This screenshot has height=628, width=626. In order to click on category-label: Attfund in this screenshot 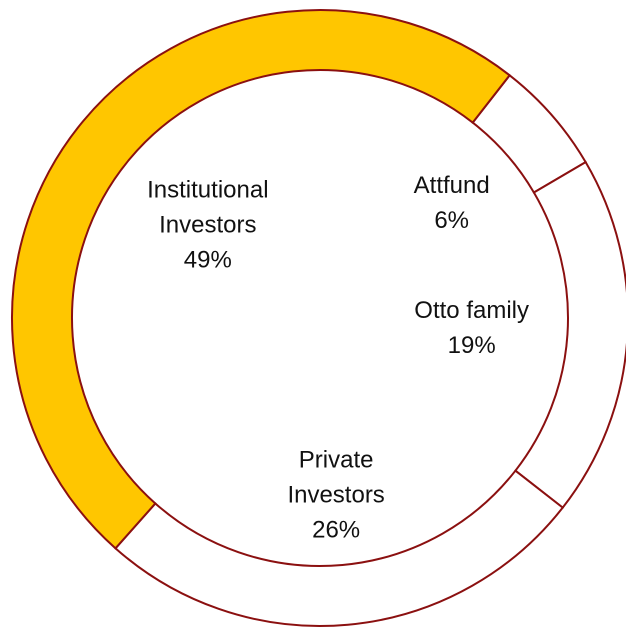, I will do `click(451, 185)`.